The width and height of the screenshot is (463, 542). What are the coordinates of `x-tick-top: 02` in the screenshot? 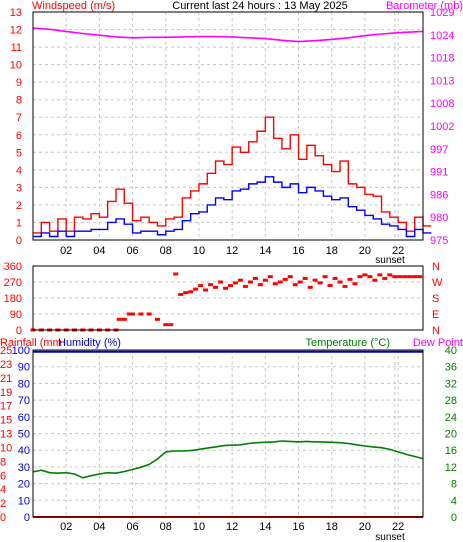 It's located at (66, 251).